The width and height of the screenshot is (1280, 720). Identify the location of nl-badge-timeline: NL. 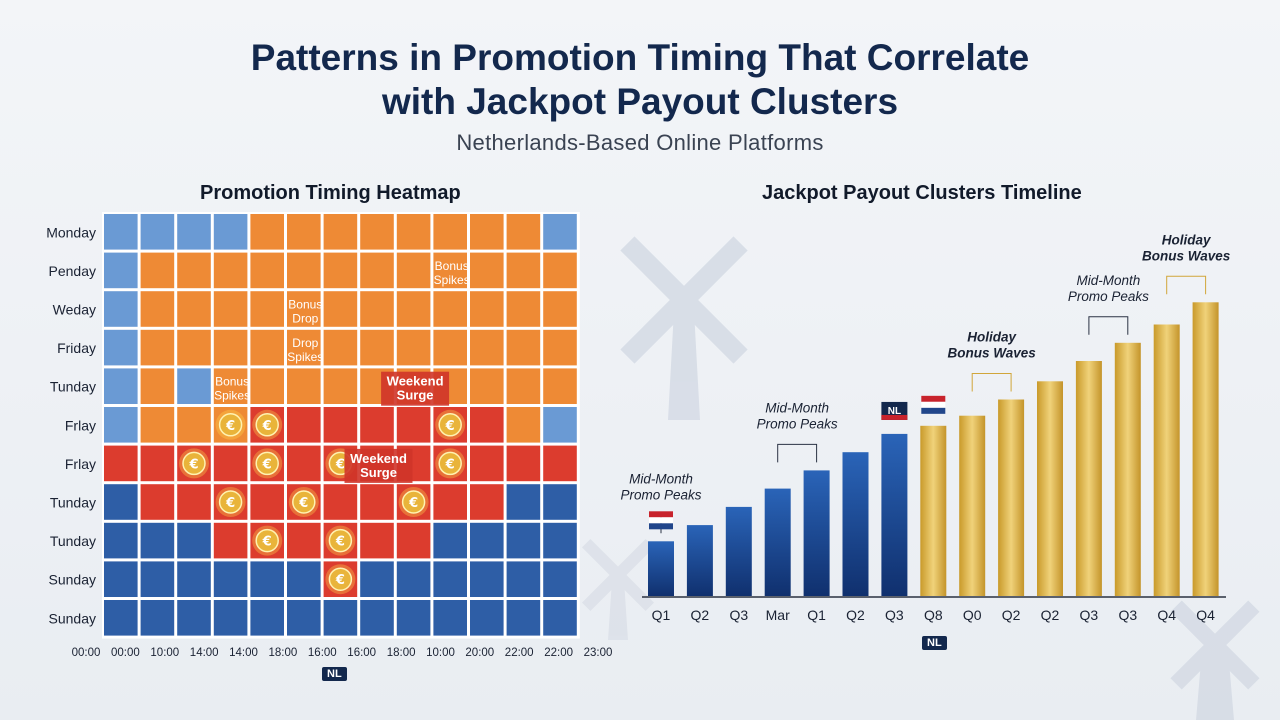
(934, 643).